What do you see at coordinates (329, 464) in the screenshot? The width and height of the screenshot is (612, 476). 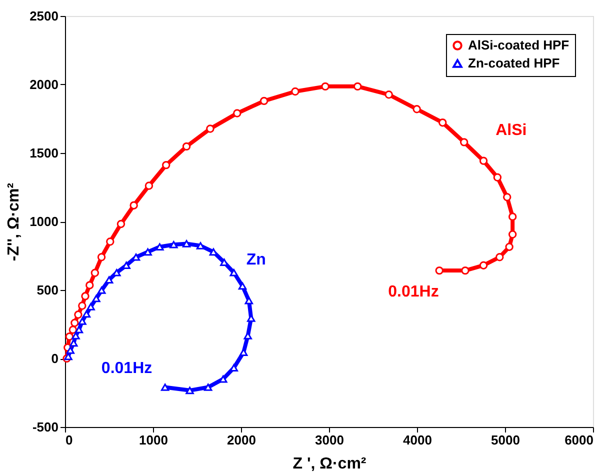 I see `x-axis-title: Z ', Ω·cm²` at bounding box center [329, 464].